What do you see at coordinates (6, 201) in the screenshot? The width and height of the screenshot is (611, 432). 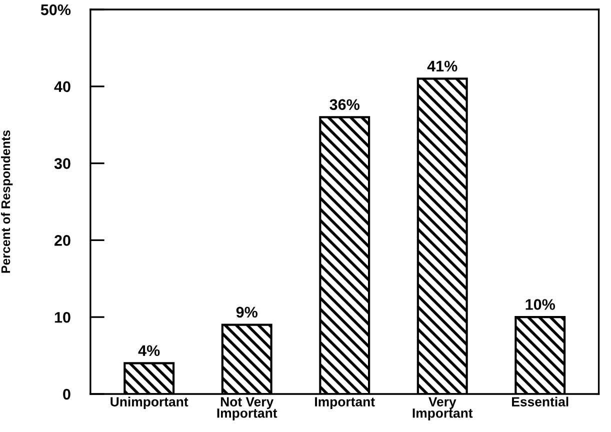 I see `y-axis-title: Percent of Respondents` at bounding box center [6, 201].